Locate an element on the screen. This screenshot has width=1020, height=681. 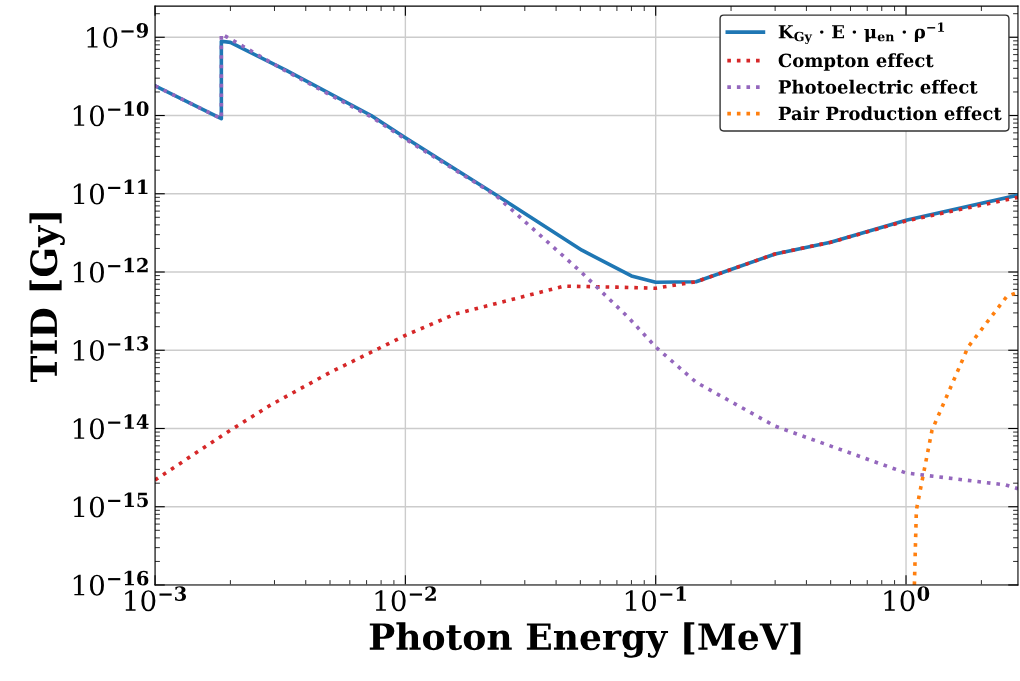
y-tick-label: 10$^{−15}$ is located at coordinates (110, 505).